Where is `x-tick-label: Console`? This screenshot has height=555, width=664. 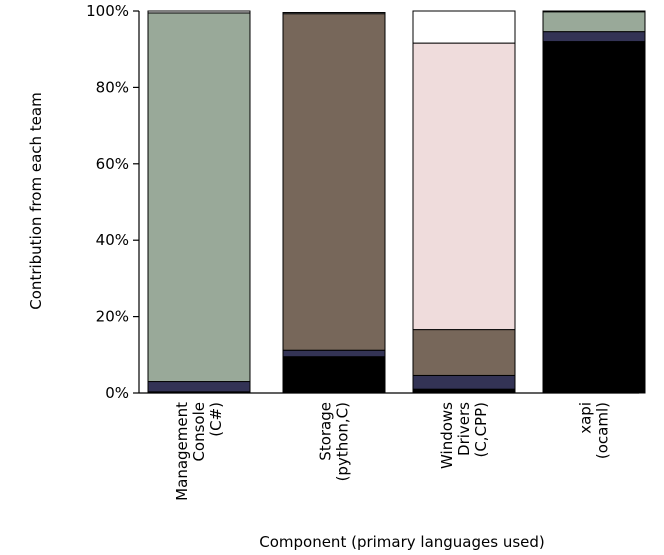 x-tick-label: Console is located at coordinates (199, 432).